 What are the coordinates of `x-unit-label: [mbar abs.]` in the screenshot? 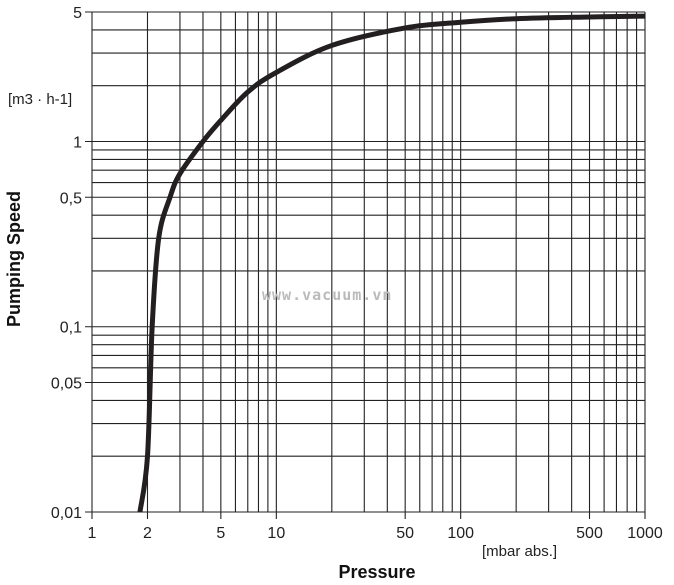 It's located at (519, 551).